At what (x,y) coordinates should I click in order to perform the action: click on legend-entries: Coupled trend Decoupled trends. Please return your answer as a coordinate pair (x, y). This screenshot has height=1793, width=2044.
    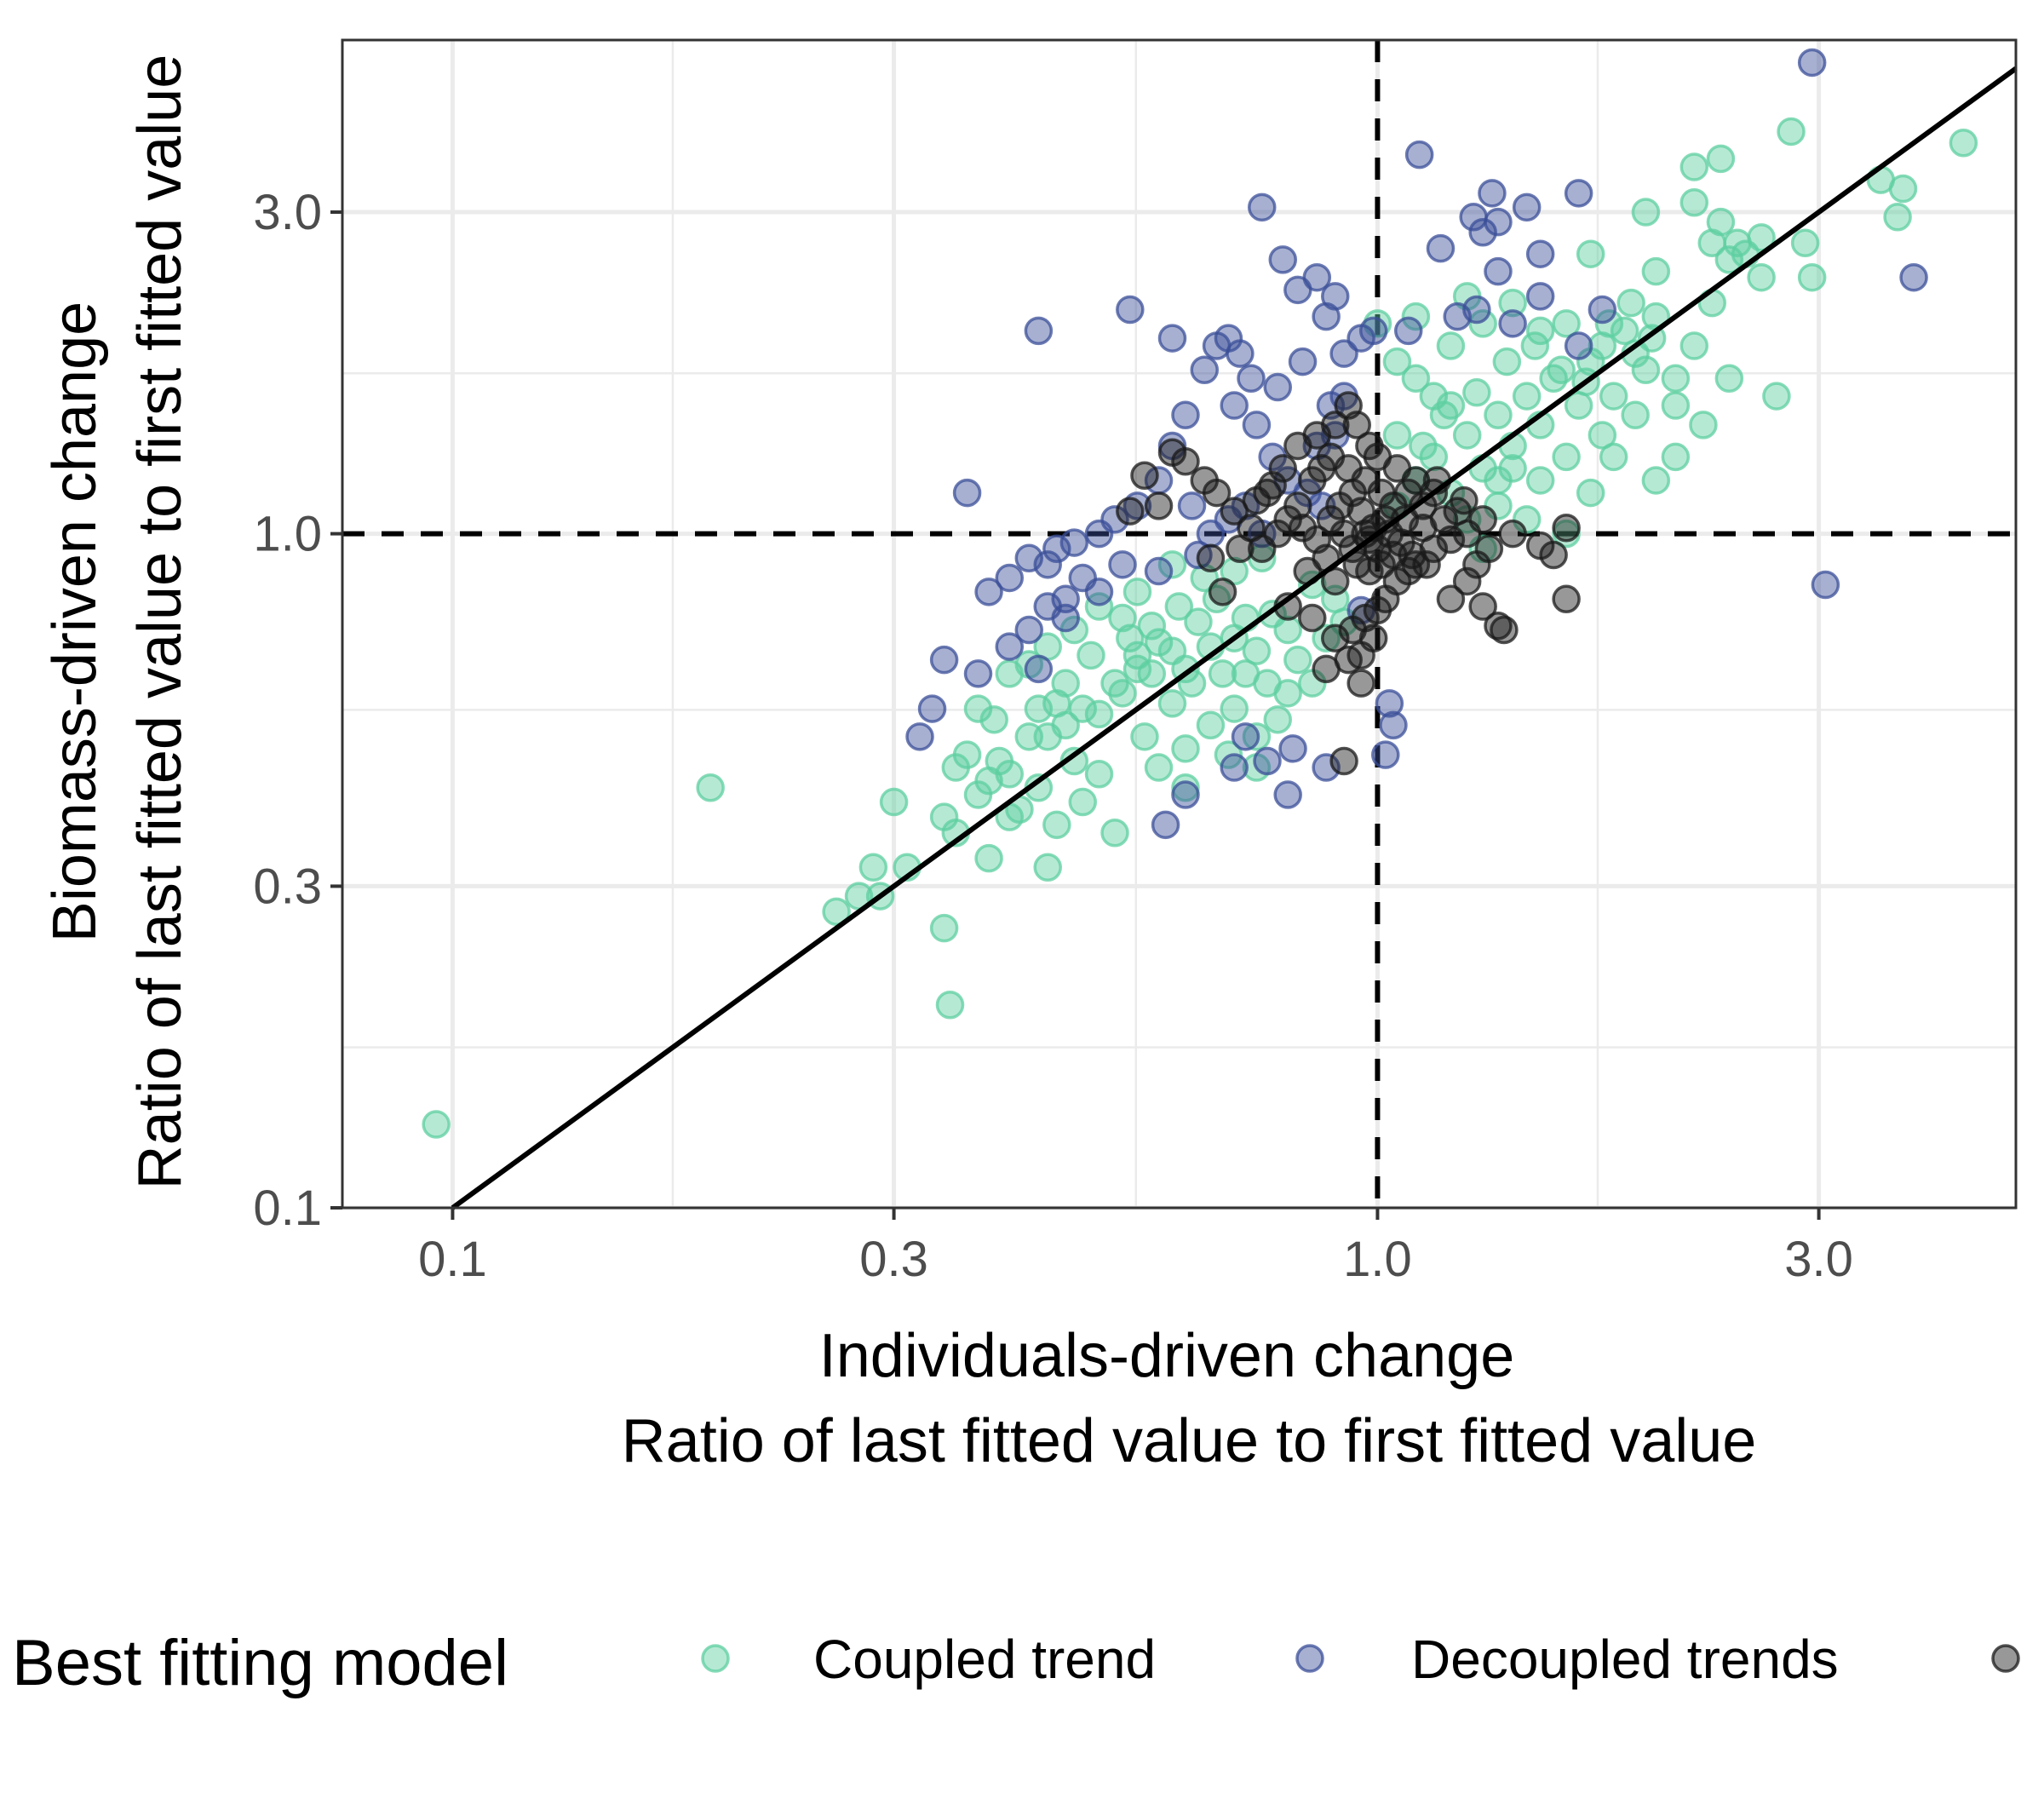
    Looking at the image, I should click on (1360, 1660).